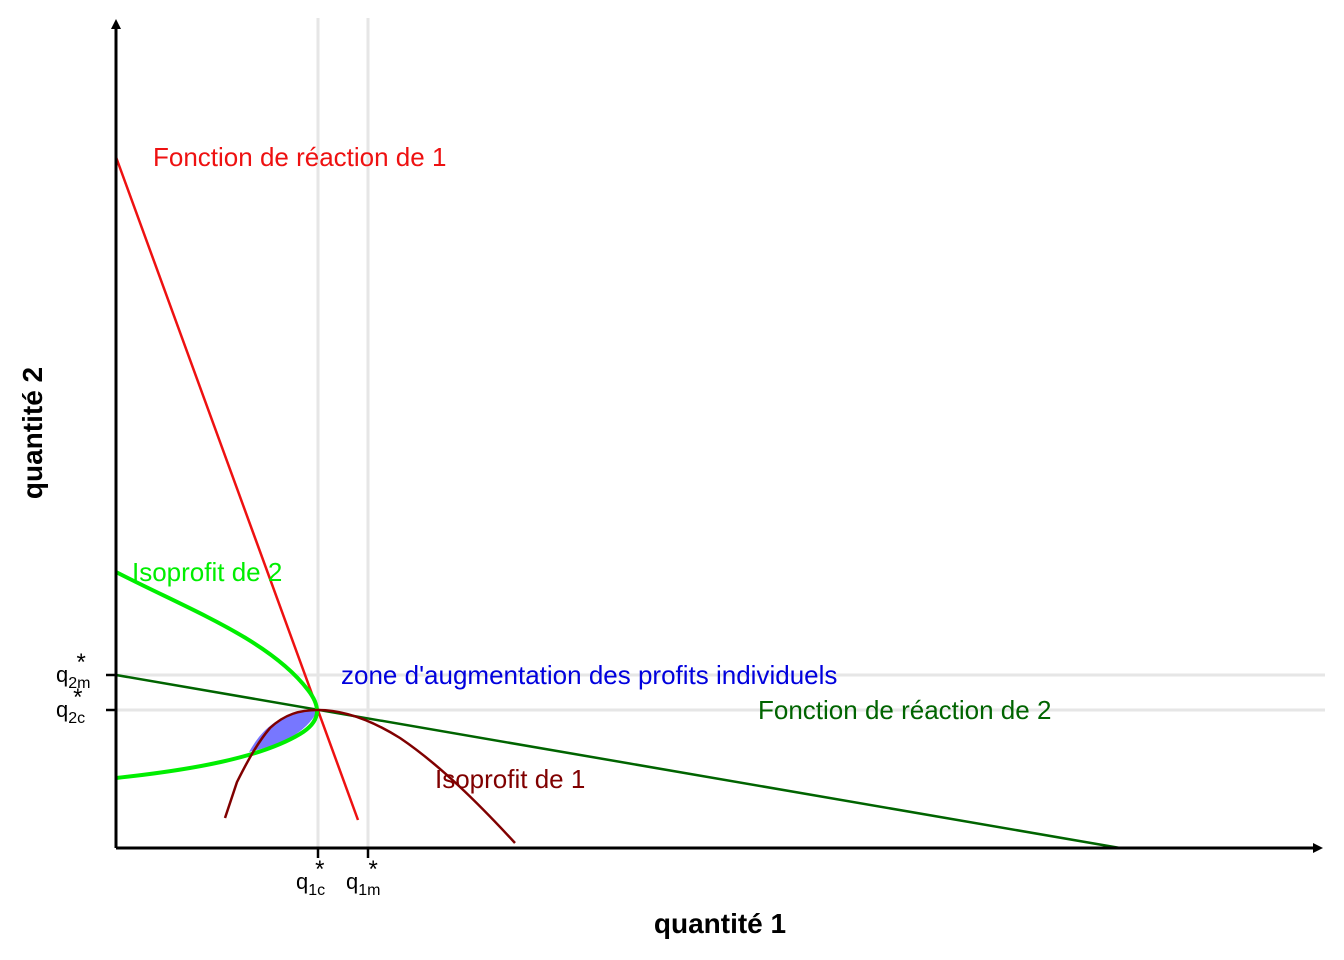 The image size is (1344, 960). What do you see at coordinates (369, 776) in the screenshot?
I see `isoprofit-1-curve` at bounding box center [369, 776].